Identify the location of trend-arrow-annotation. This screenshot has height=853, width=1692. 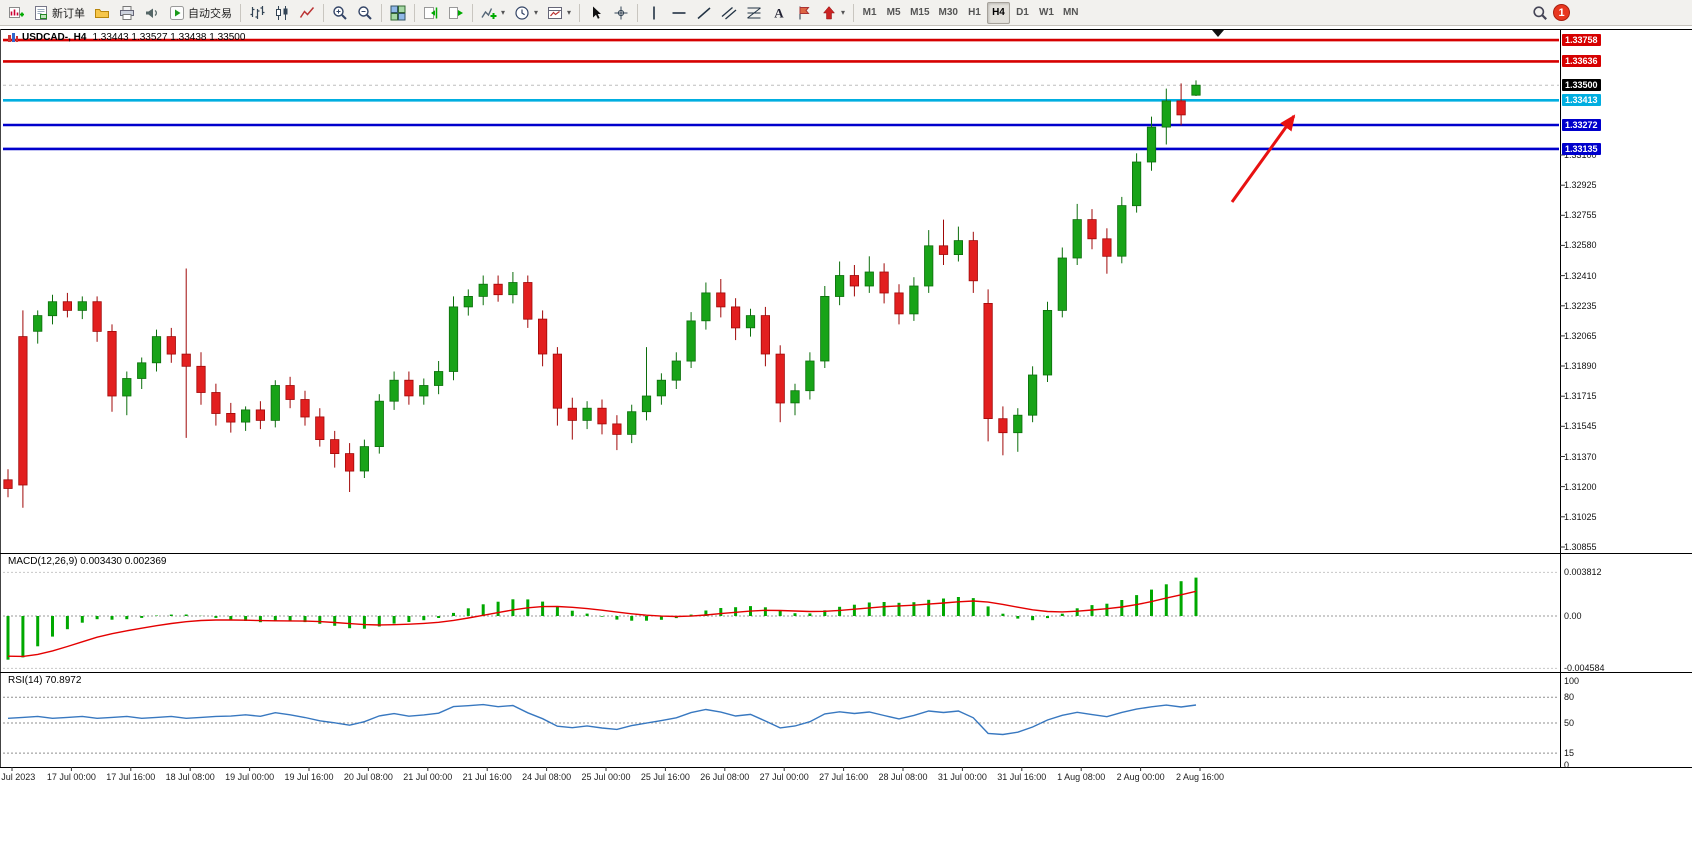
(1263, 158).